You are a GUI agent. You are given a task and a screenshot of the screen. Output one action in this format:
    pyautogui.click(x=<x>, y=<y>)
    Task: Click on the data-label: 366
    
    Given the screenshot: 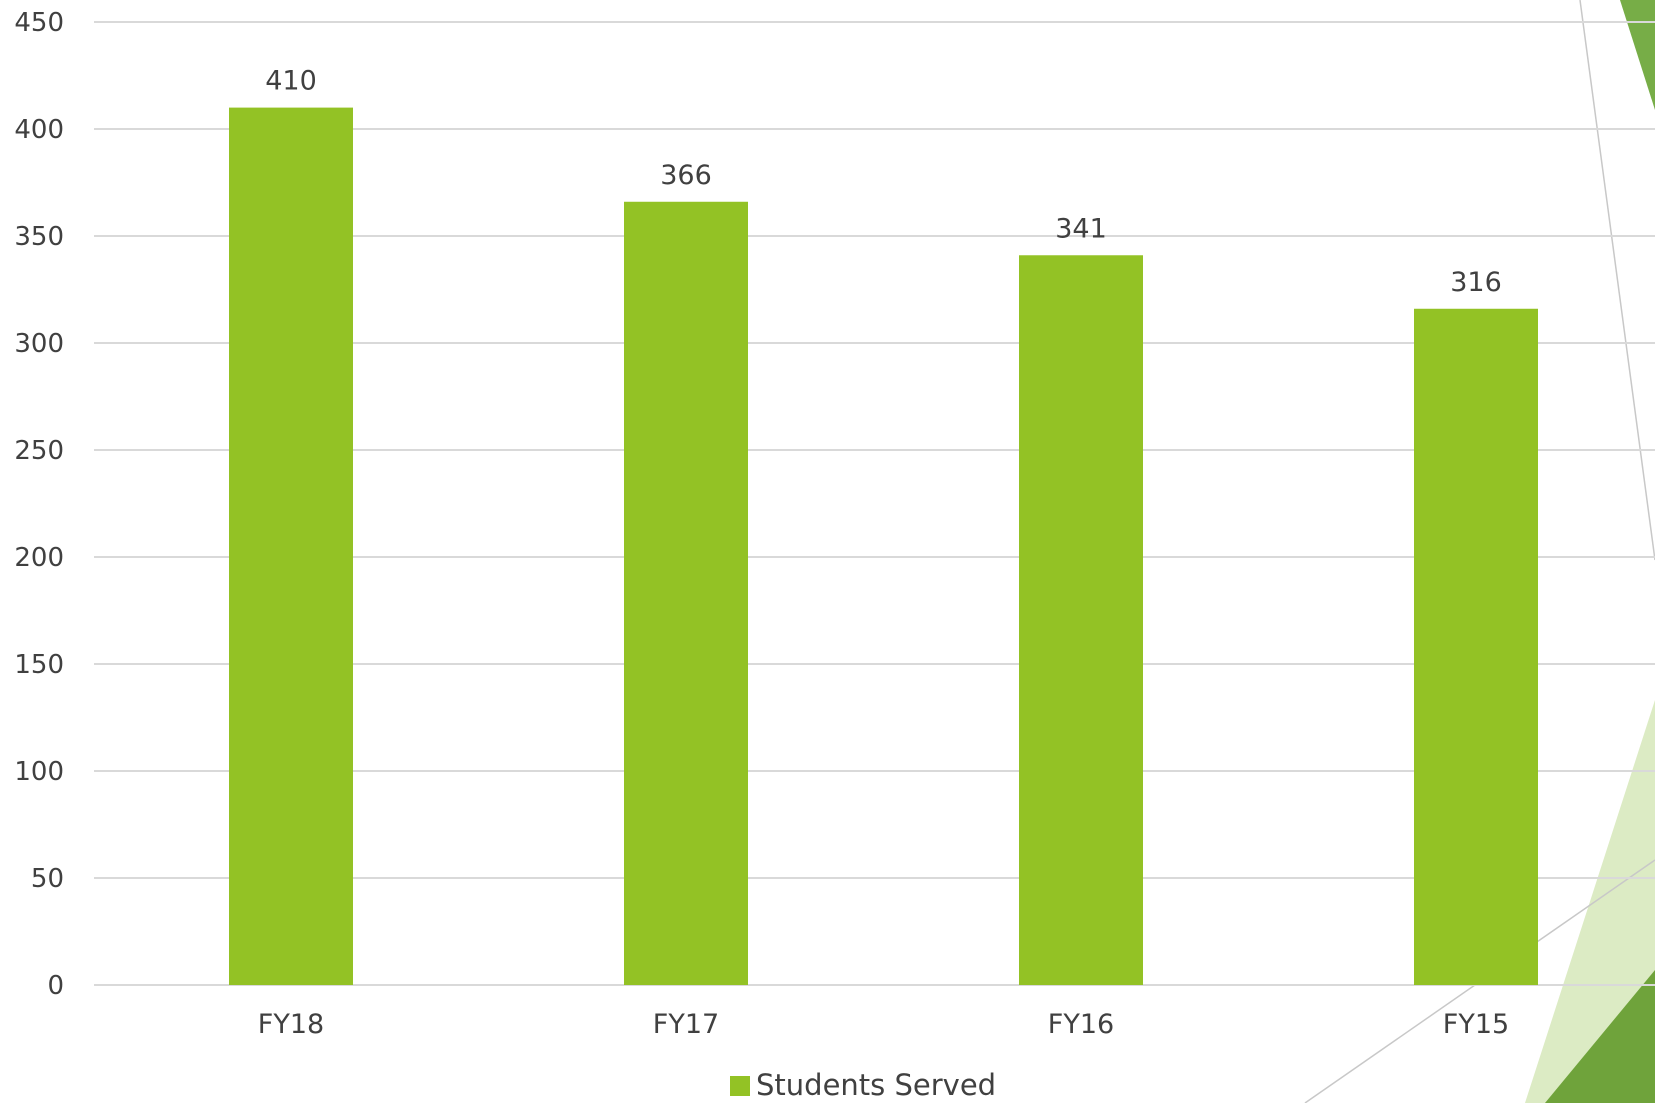 What is the action you would take?
    pyautogui.click(x=686, y=175)
    